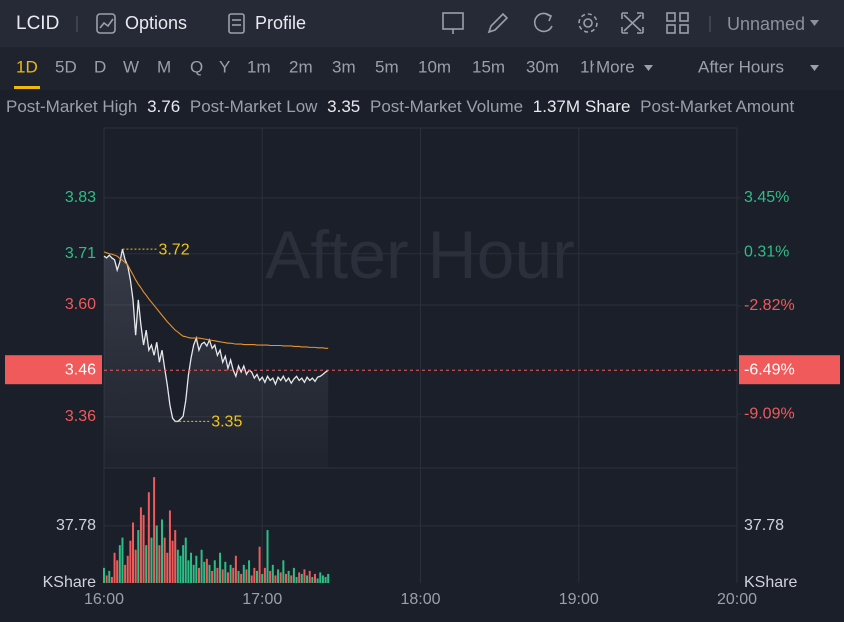  I want to click on period-button: 1D, so click(27, 66).